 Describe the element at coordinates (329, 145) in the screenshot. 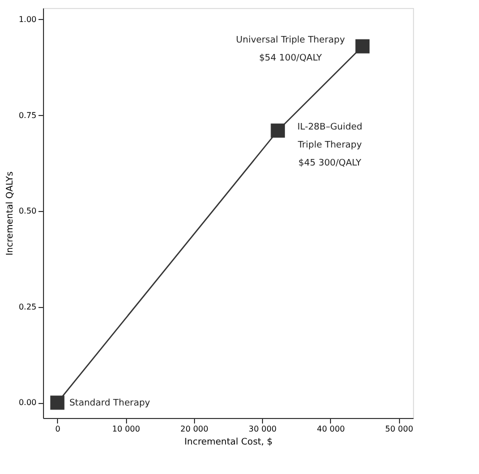

I see `annotation: IL-28B–Guided Triple Therapy $45 300/QALY` at that location.